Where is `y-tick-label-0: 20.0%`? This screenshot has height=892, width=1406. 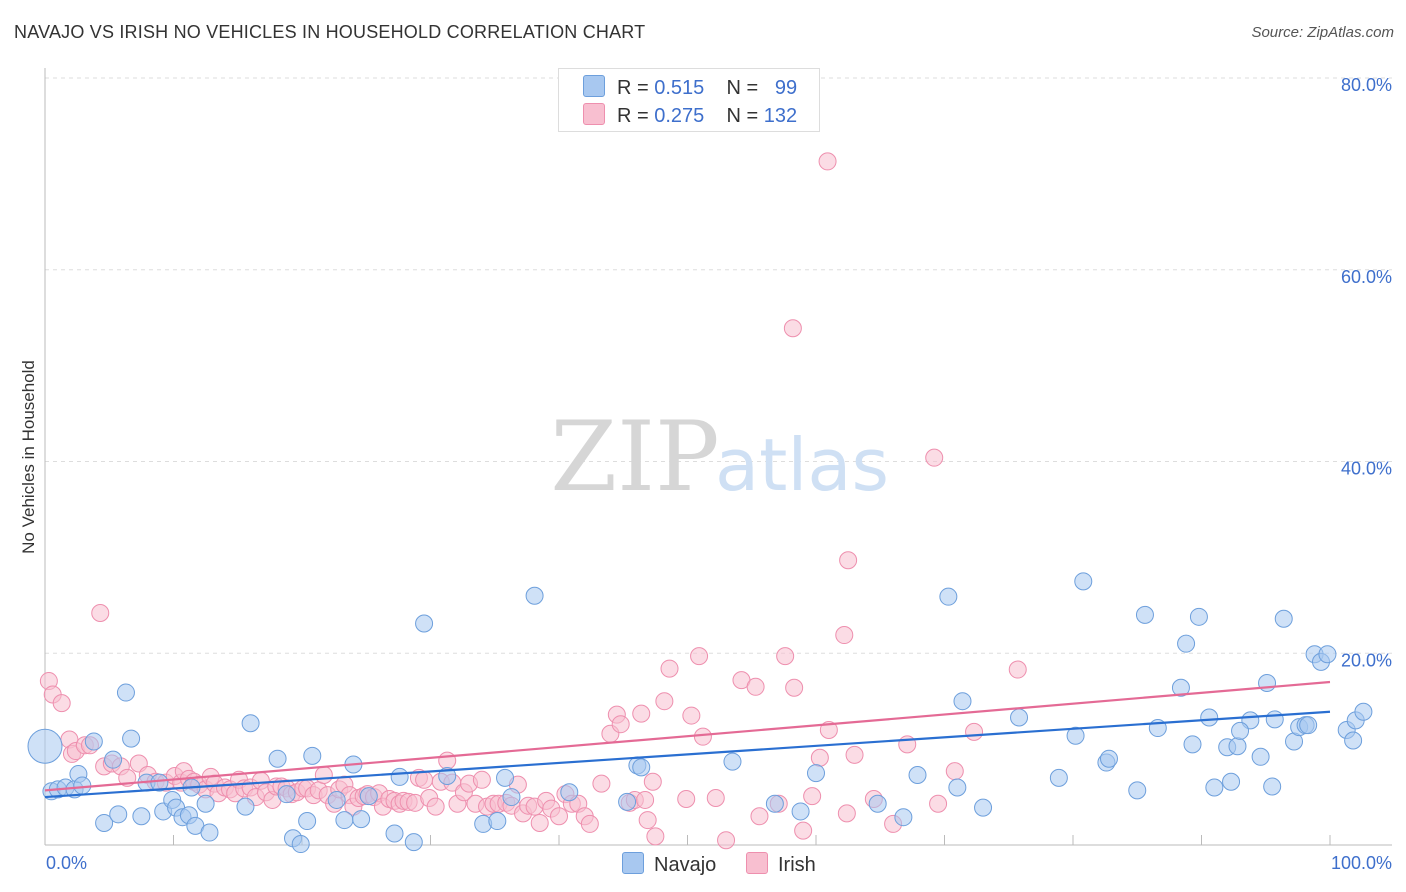
y-tick-label-0: 20.0% is located at coordinates (1366, 660).